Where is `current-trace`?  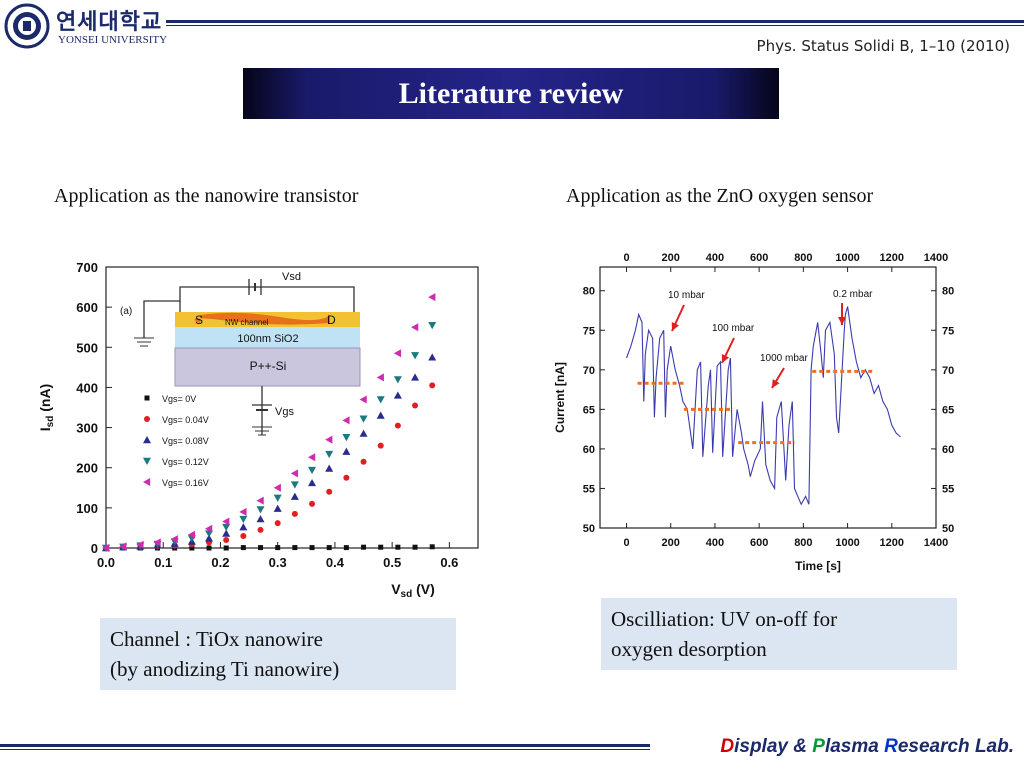
current-trace is located at coordinates (763, 406).